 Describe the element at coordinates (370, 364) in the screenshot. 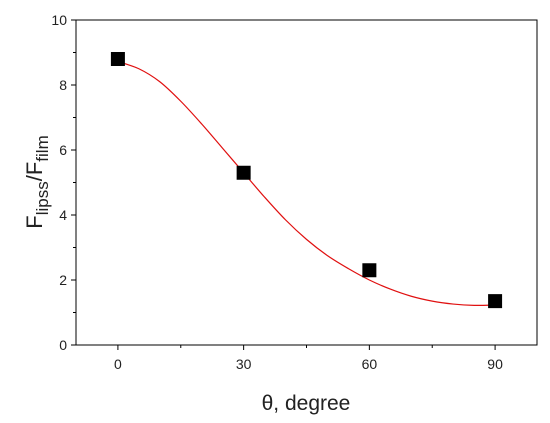

I see `x-tick-label: 60` at that location.